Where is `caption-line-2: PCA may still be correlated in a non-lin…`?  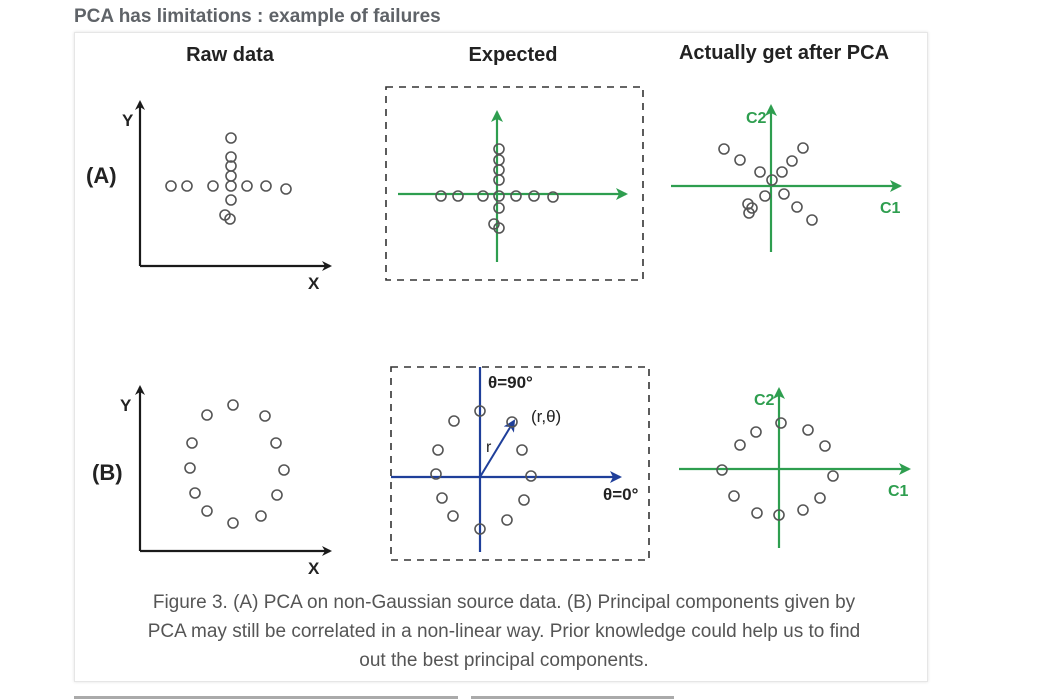 caption-line-2: PCA may still be correlated in a non-lin… is located at coordinates (504, 631).